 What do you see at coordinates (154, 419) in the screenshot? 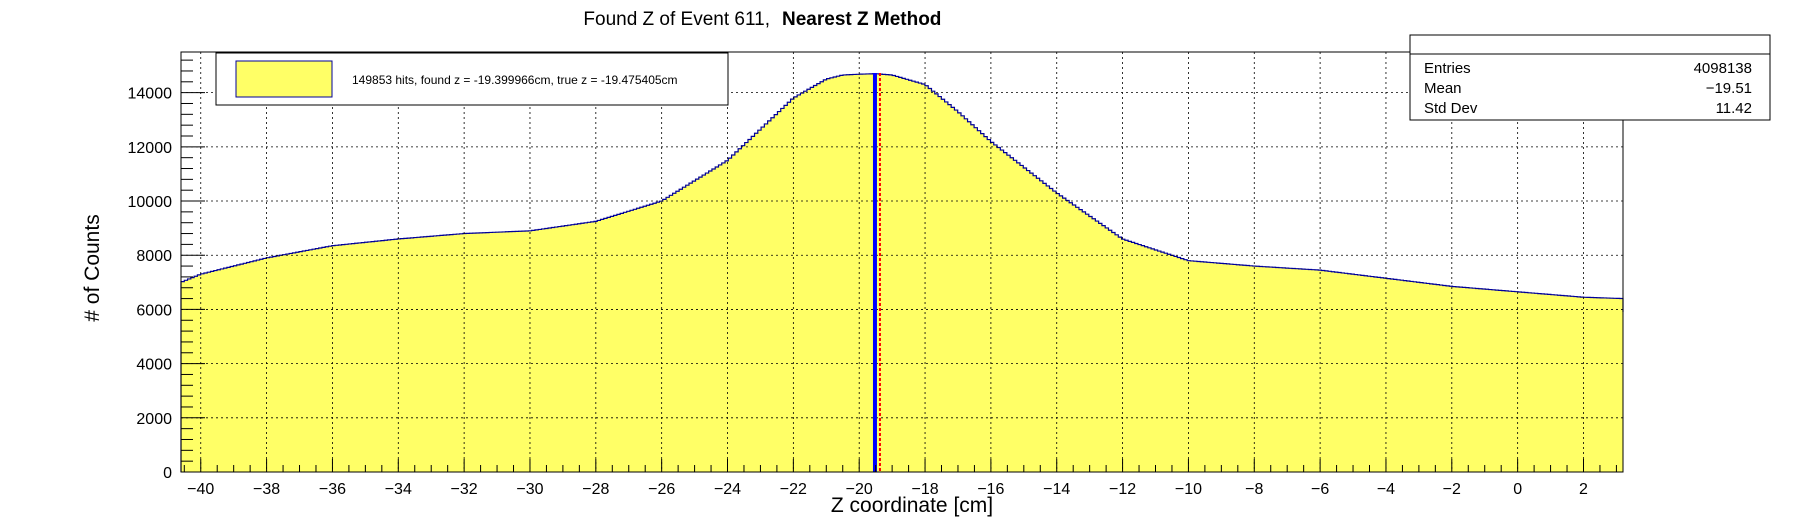
I see `y-tick-label: 2000` at bounding box center [154, 419].